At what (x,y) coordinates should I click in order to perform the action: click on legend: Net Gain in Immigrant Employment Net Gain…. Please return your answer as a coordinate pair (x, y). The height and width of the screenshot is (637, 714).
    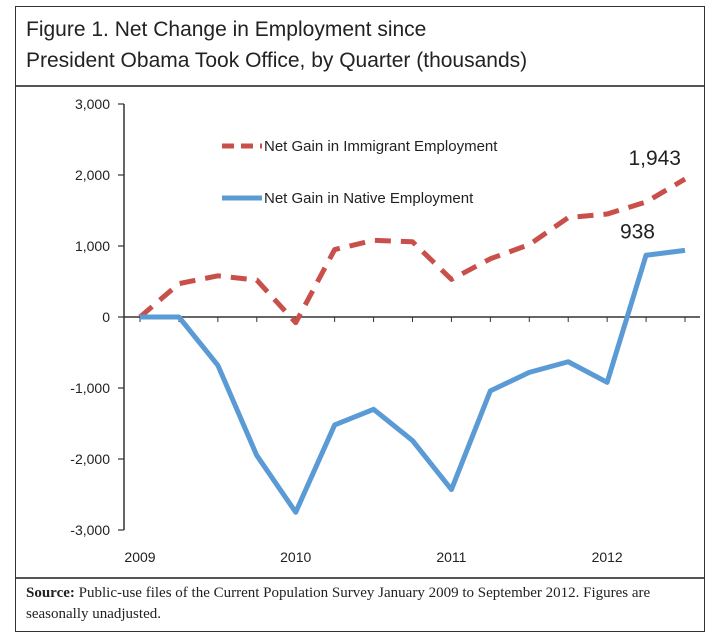
    Looking at the image, I should click on (360, 172).